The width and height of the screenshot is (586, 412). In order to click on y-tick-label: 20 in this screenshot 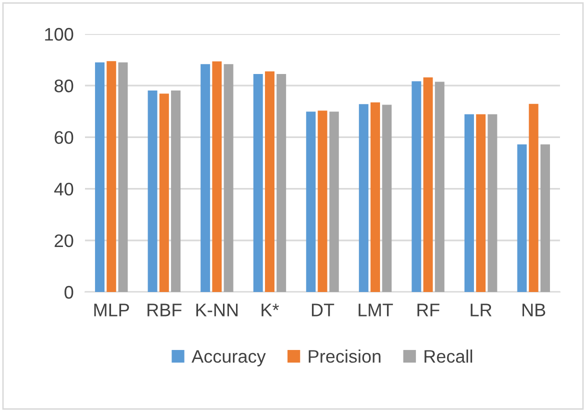, I will do `click(64, 241)`.